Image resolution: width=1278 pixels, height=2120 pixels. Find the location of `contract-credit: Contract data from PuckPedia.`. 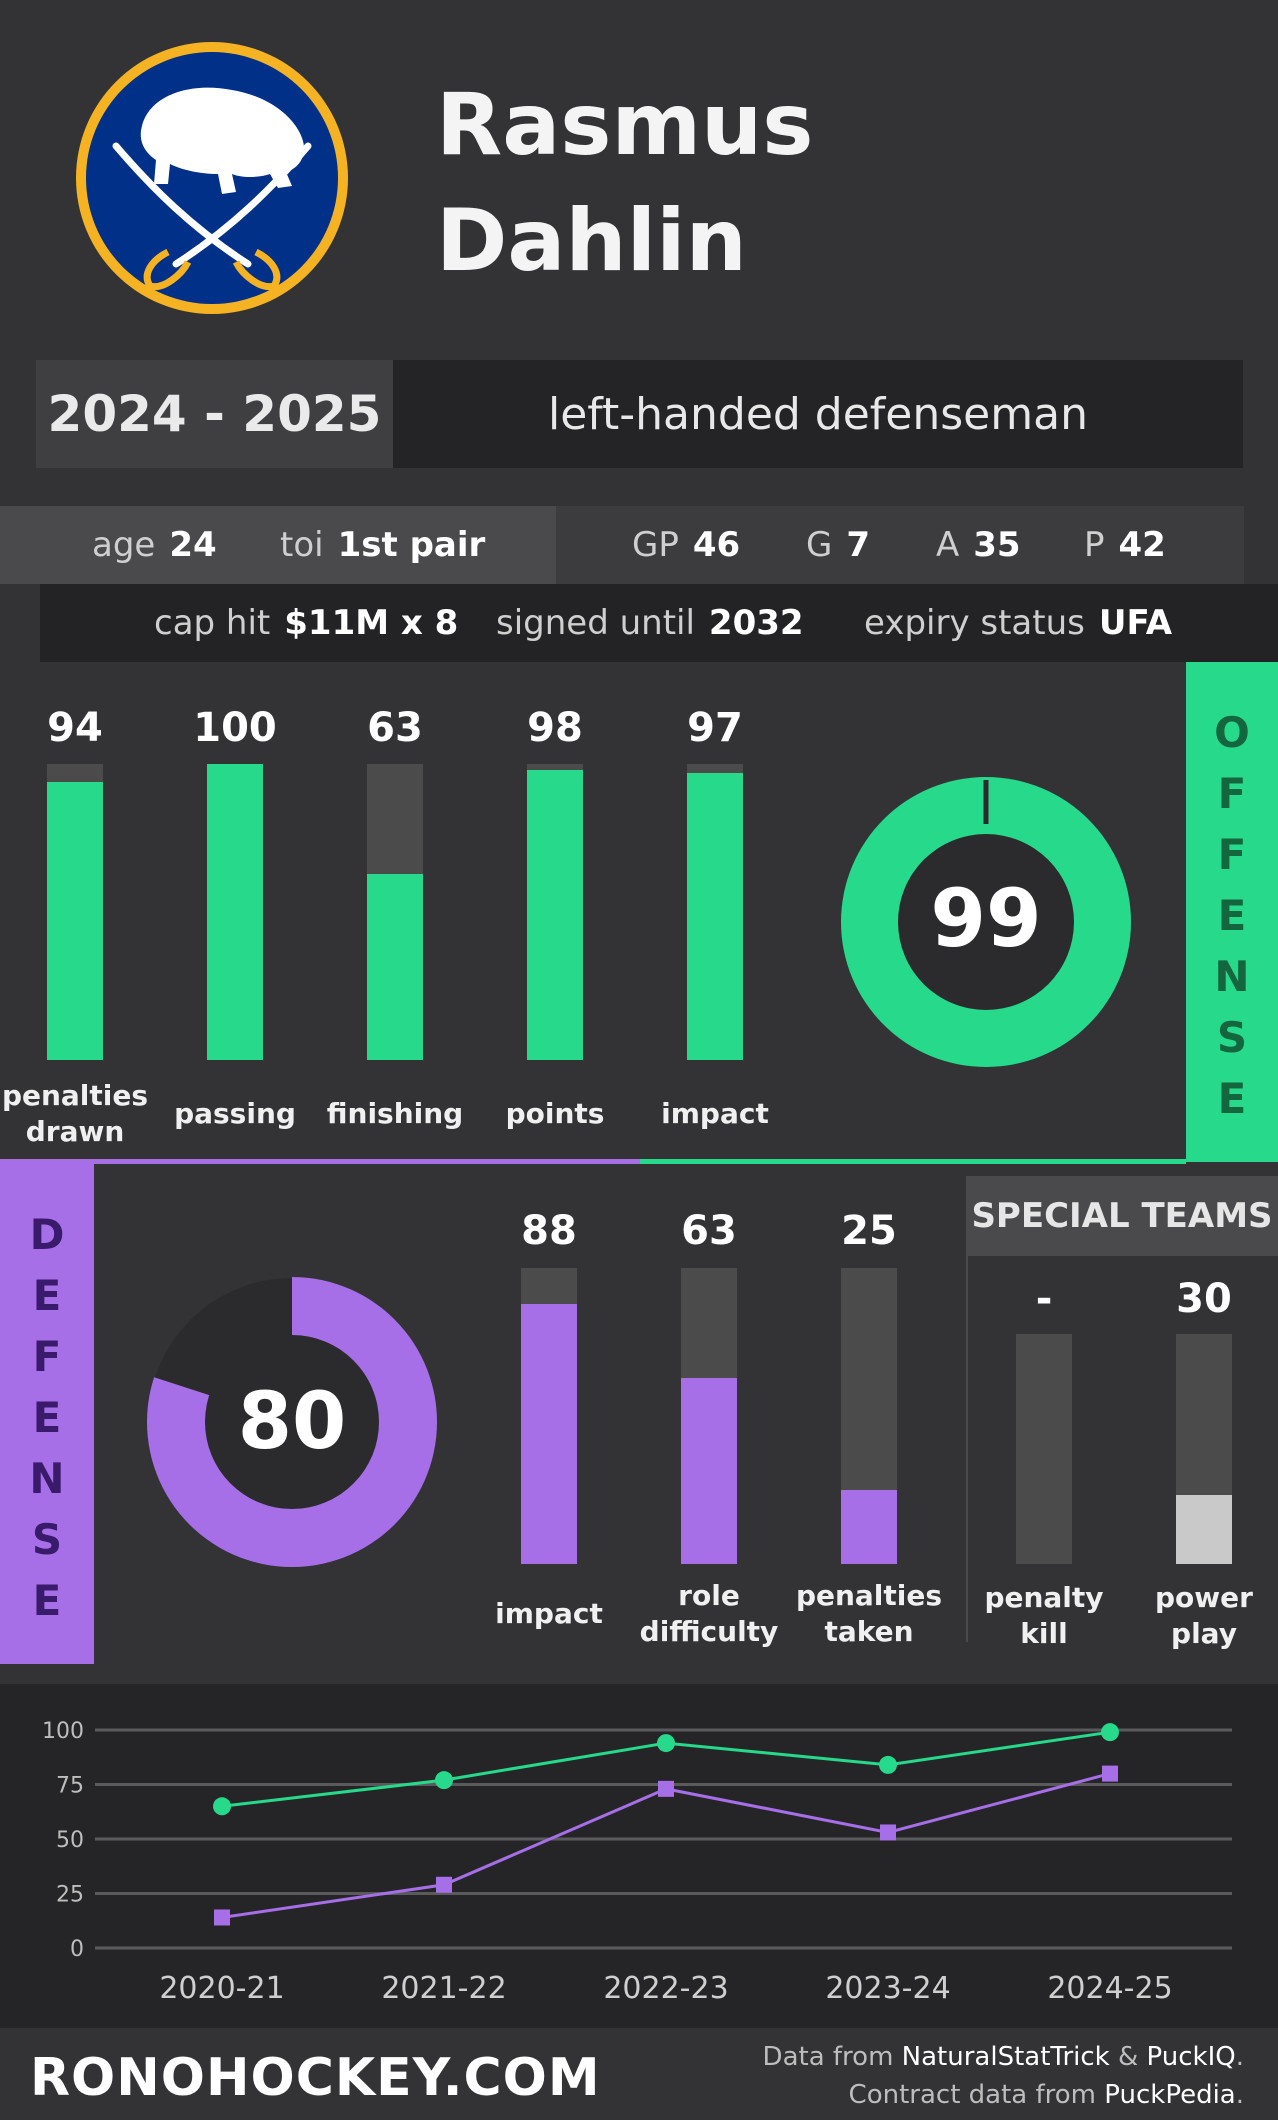

contract-credit: Contract data from PuckPedia. is located at coordinates (1046, 2095).